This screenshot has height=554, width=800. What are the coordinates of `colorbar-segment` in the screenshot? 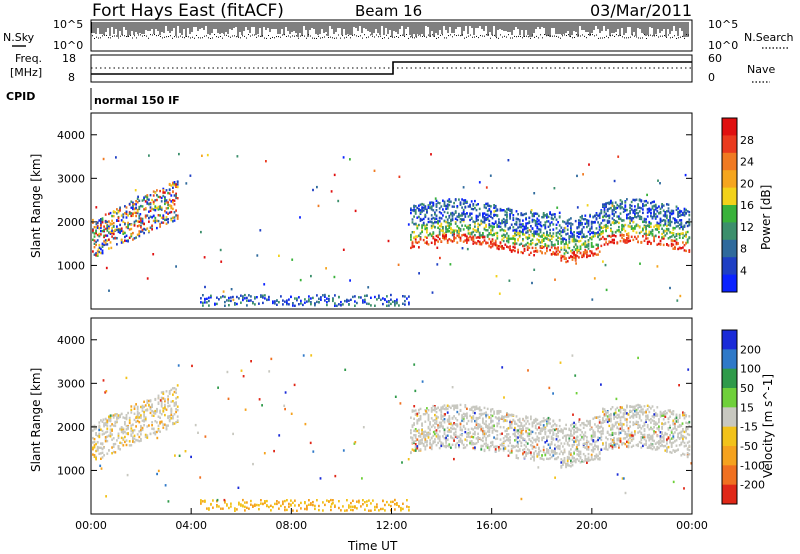 It's located at (729, 283).